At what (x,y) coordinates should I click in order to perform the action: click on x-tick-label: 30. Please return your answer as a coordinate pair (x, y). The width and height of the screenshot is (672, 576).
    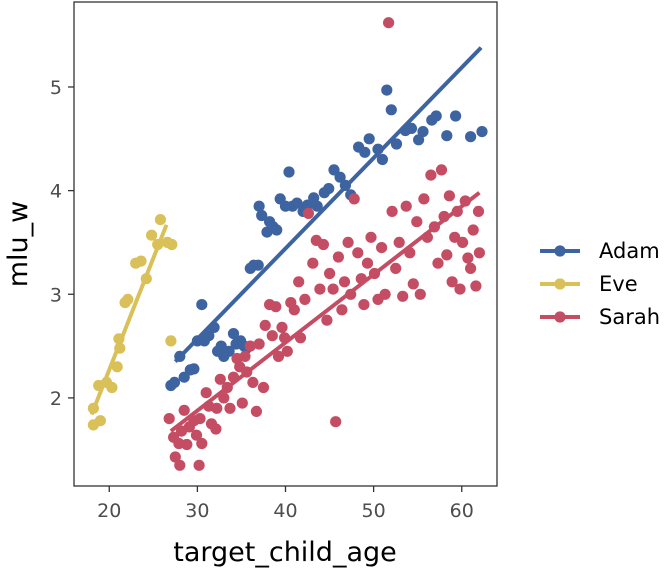
    Looking at the image, I should click on (197, 511).